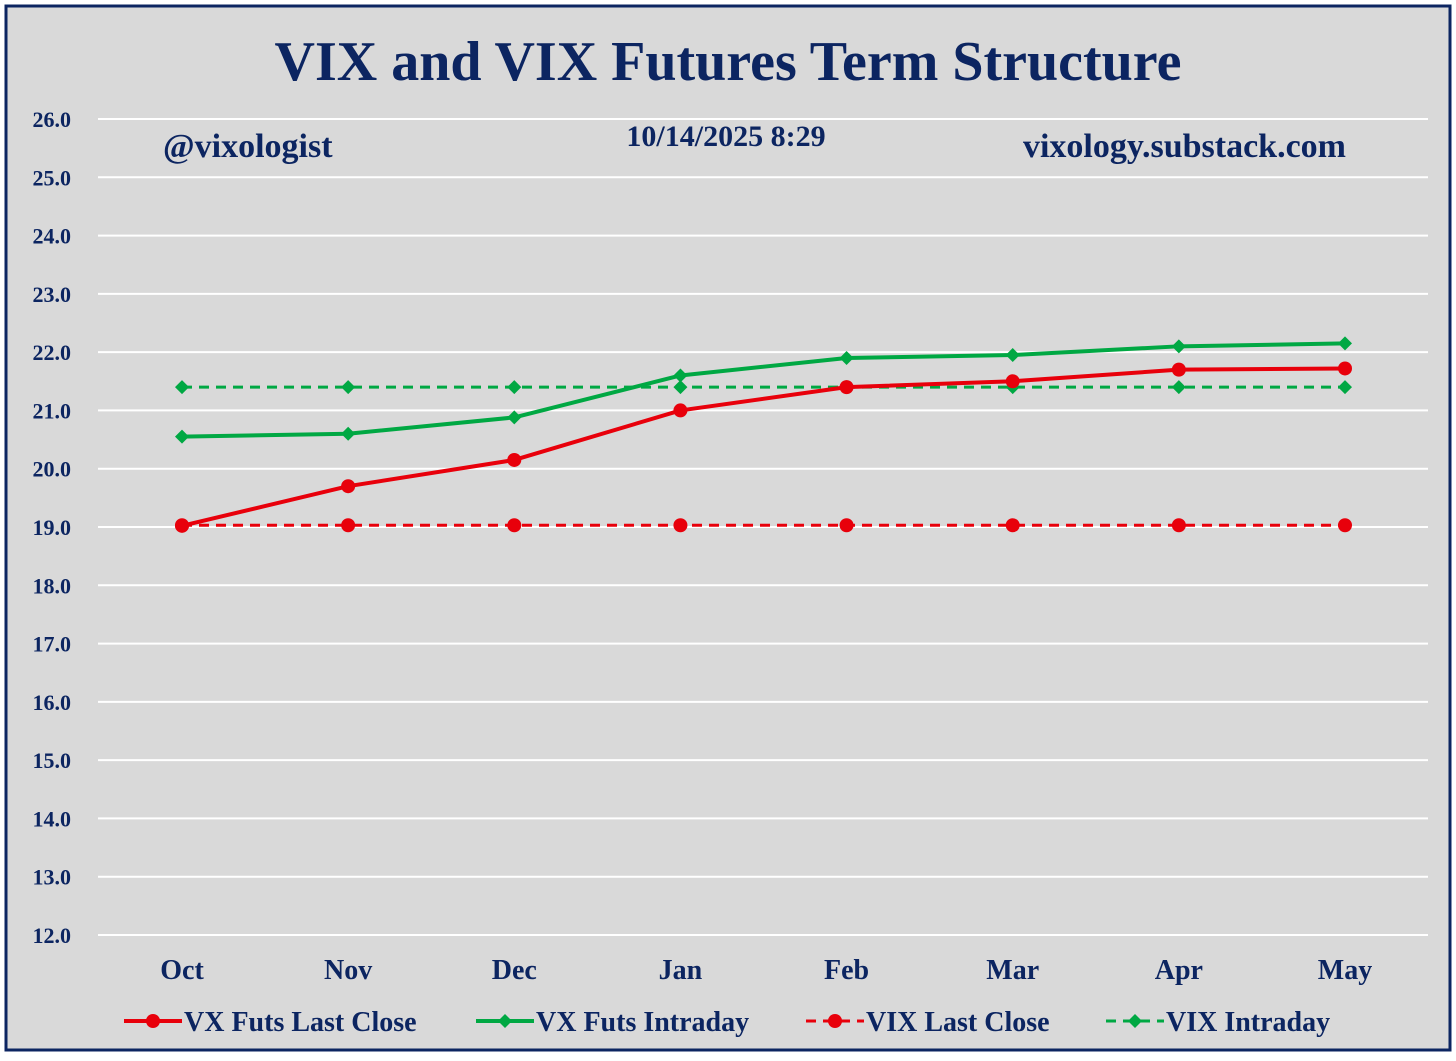  What do you see at coordinates (681, 970) in the screenshot?
I see `x-tick-label: Jan` at bounding box center [681, 970].